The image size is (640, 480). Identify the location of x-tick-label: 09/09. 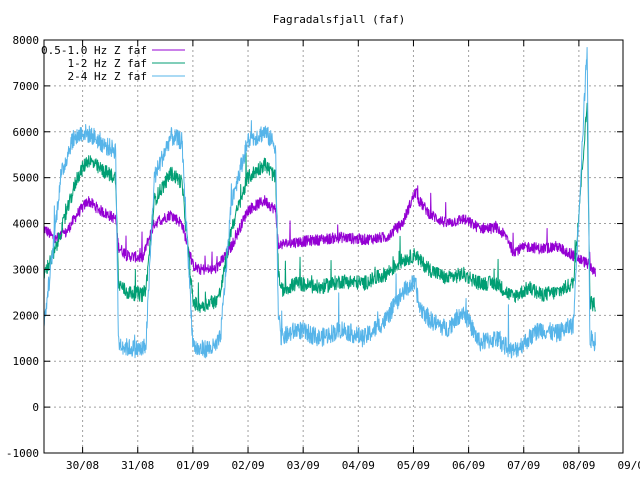
(628, 465).